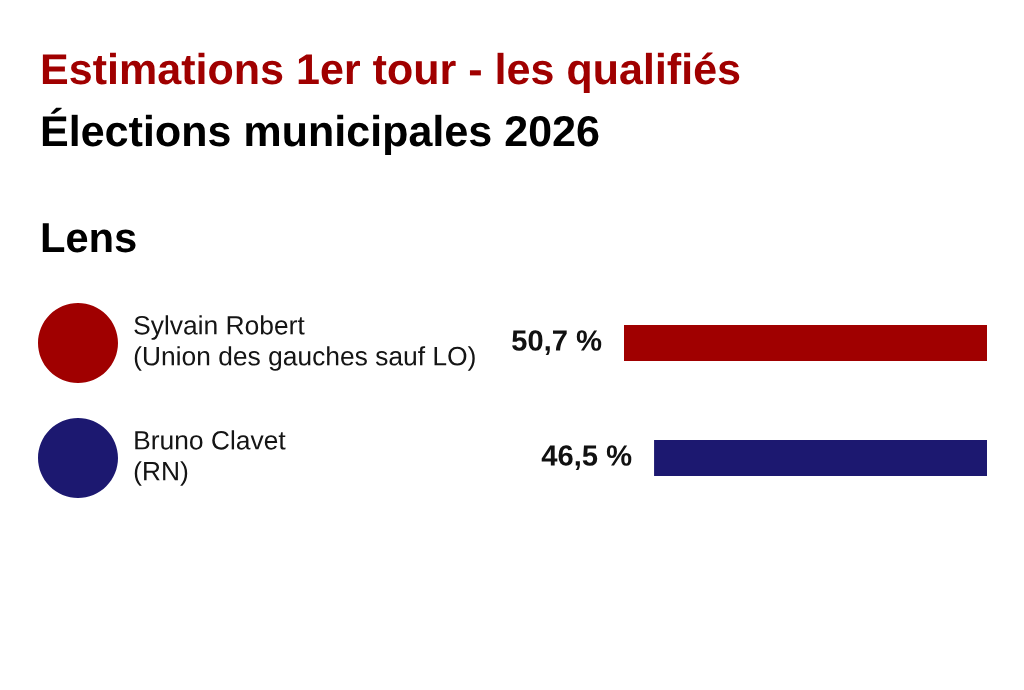 The width and height of the screenshot is (1024, 690). I want to click on data-label: 46,5 %, so click(586, 458).